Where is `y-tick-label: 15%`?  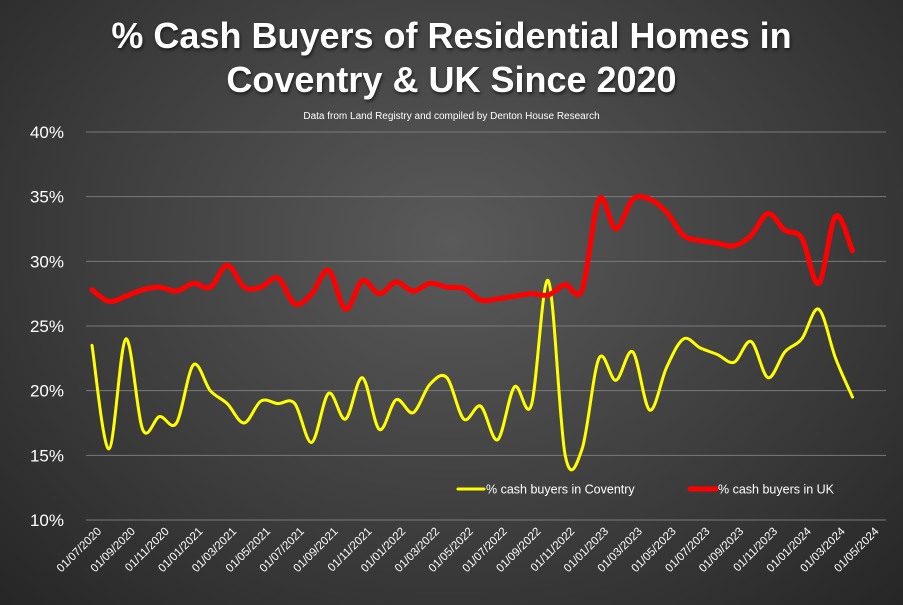 y-tick-label: 15% is located at coordinates (47, 455).